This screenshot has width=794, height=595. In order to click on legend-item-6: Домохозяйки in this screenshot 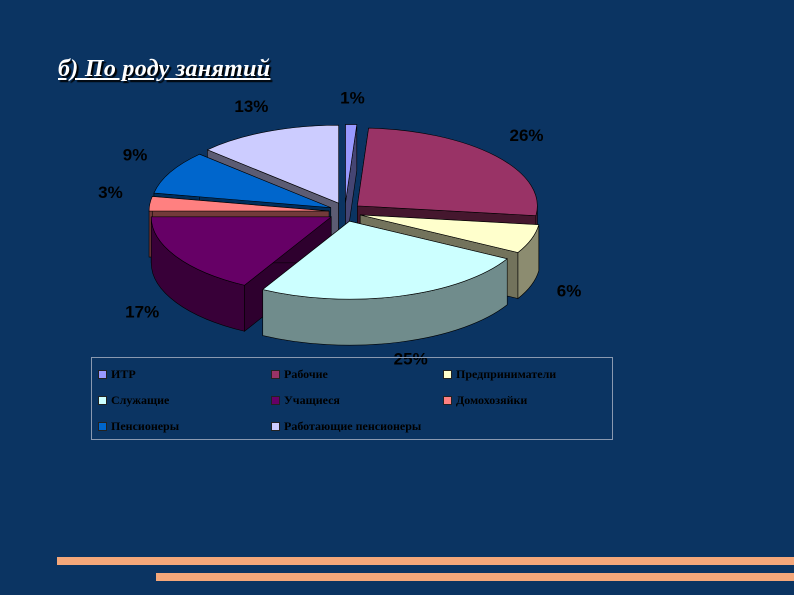, I will do `click(485, 400)`.